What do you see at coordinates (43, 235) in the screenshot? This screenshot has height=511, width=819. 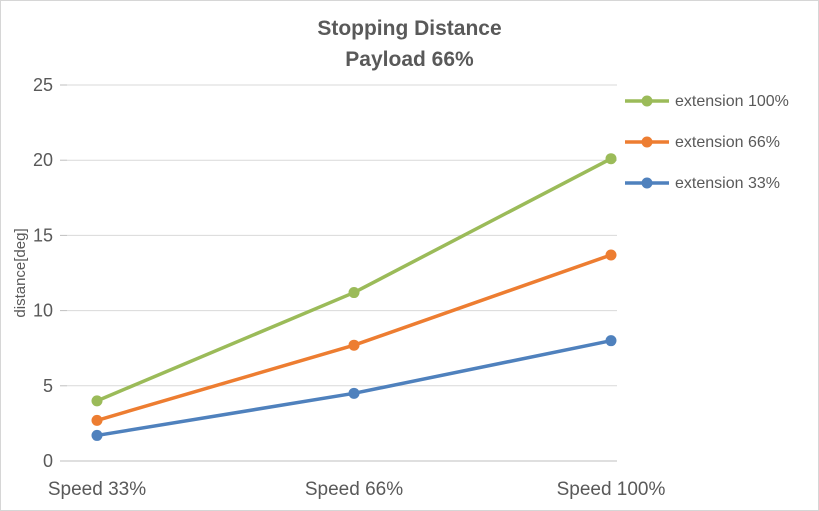 I see `y-tick-label: 15` at bounding box center [43, 235].